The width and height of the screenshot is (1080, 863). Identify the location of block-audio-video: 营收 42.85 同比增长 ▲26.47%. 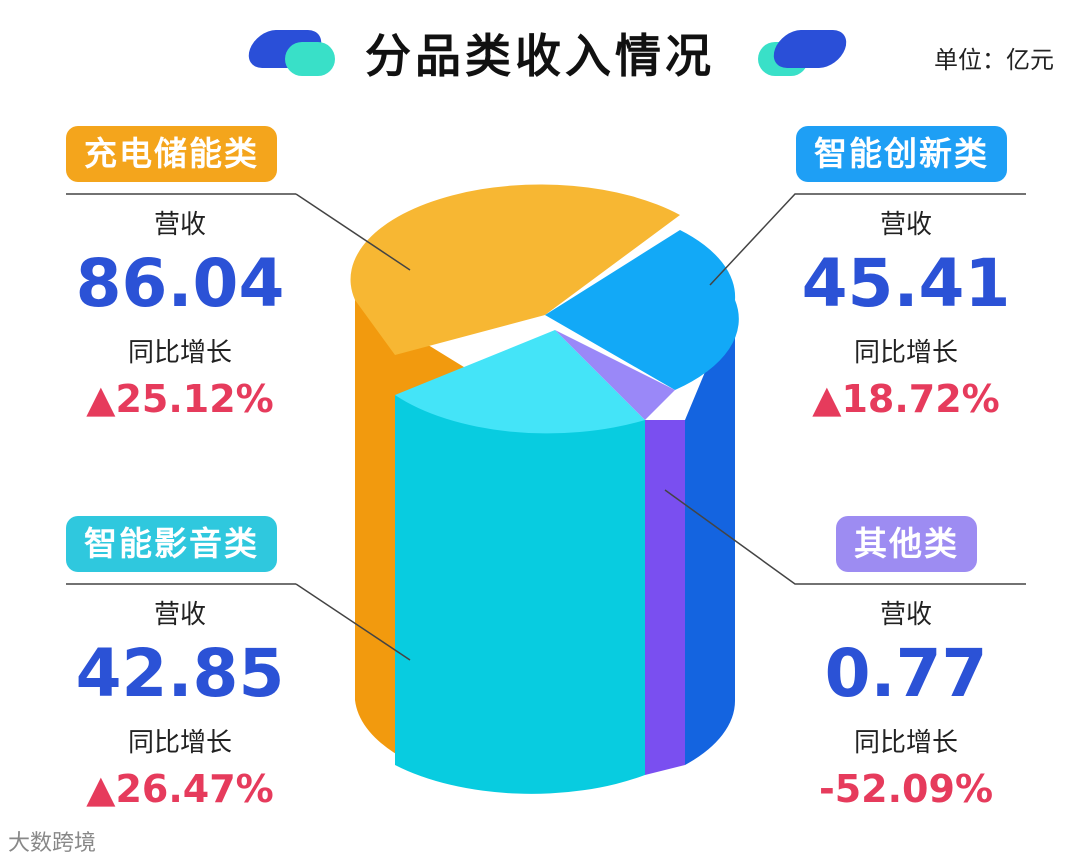
(180, 705).